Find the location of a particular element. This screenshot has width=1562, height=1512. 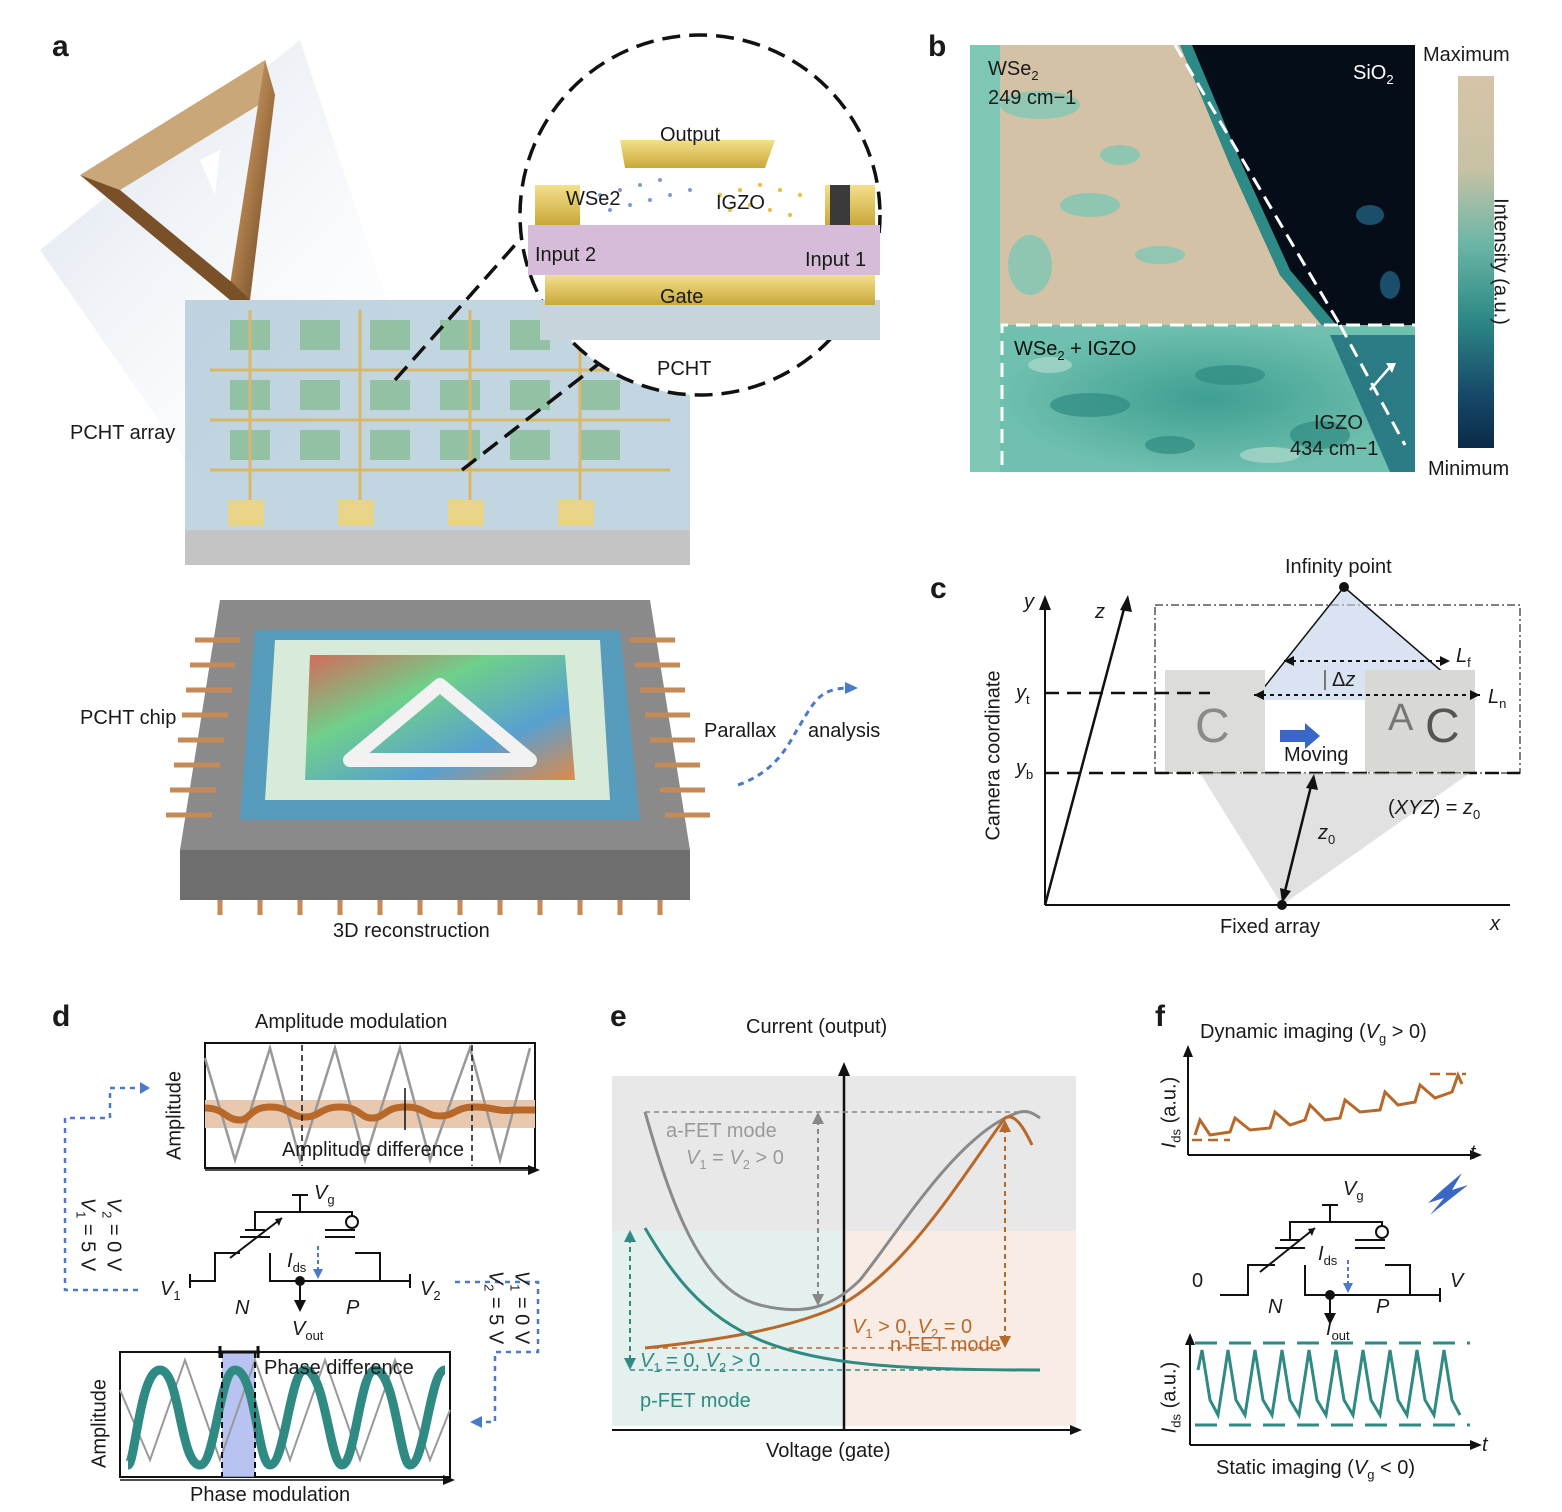

label-vg-f: Vg is located at coordinates (1353, 1190).